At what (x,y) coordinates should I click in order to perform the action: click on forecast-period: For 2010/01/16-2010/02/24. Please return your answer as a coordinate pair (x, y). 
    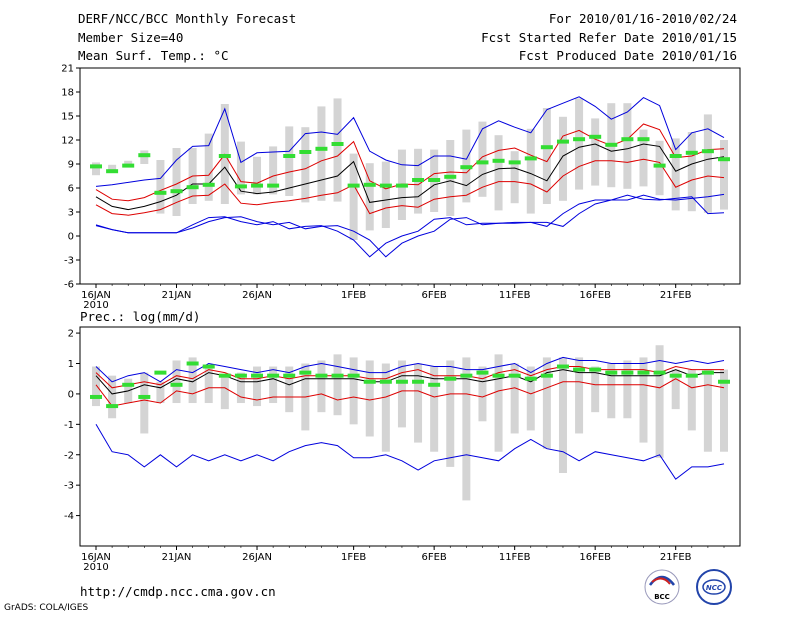
    Looking at the image, I should click on (642, 18).